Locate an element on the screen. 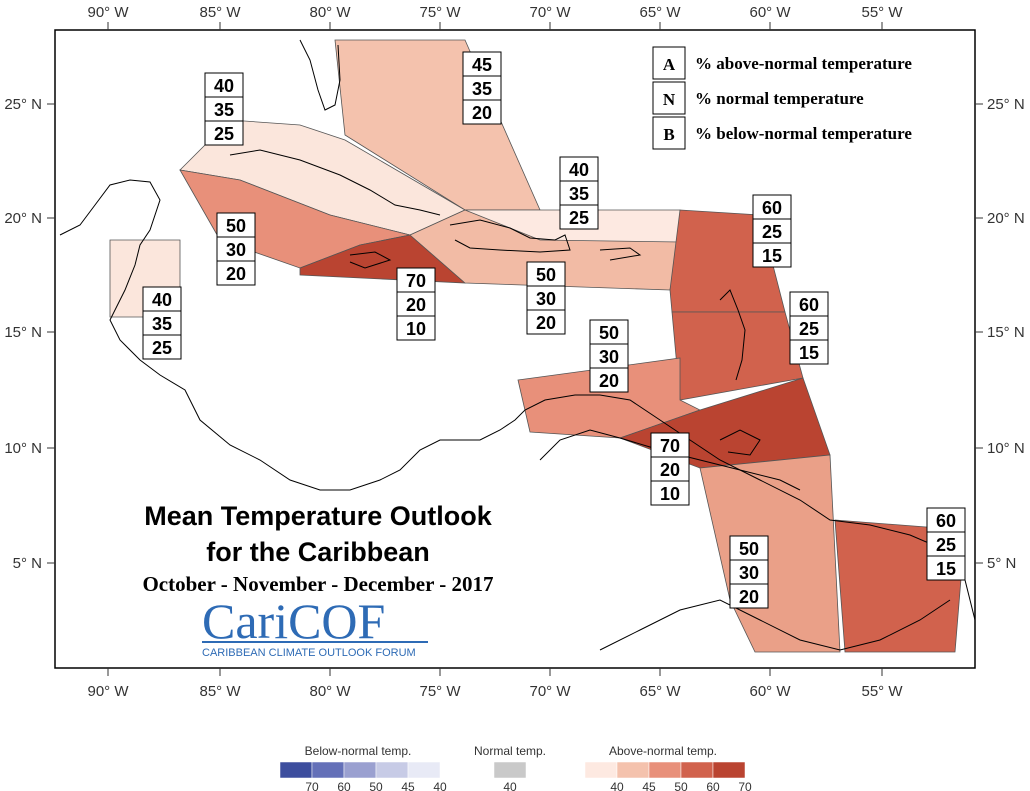 This screenshot has height=791, width=1030. colorbar-below-tick: 70 is located at coordinates (312, 785).